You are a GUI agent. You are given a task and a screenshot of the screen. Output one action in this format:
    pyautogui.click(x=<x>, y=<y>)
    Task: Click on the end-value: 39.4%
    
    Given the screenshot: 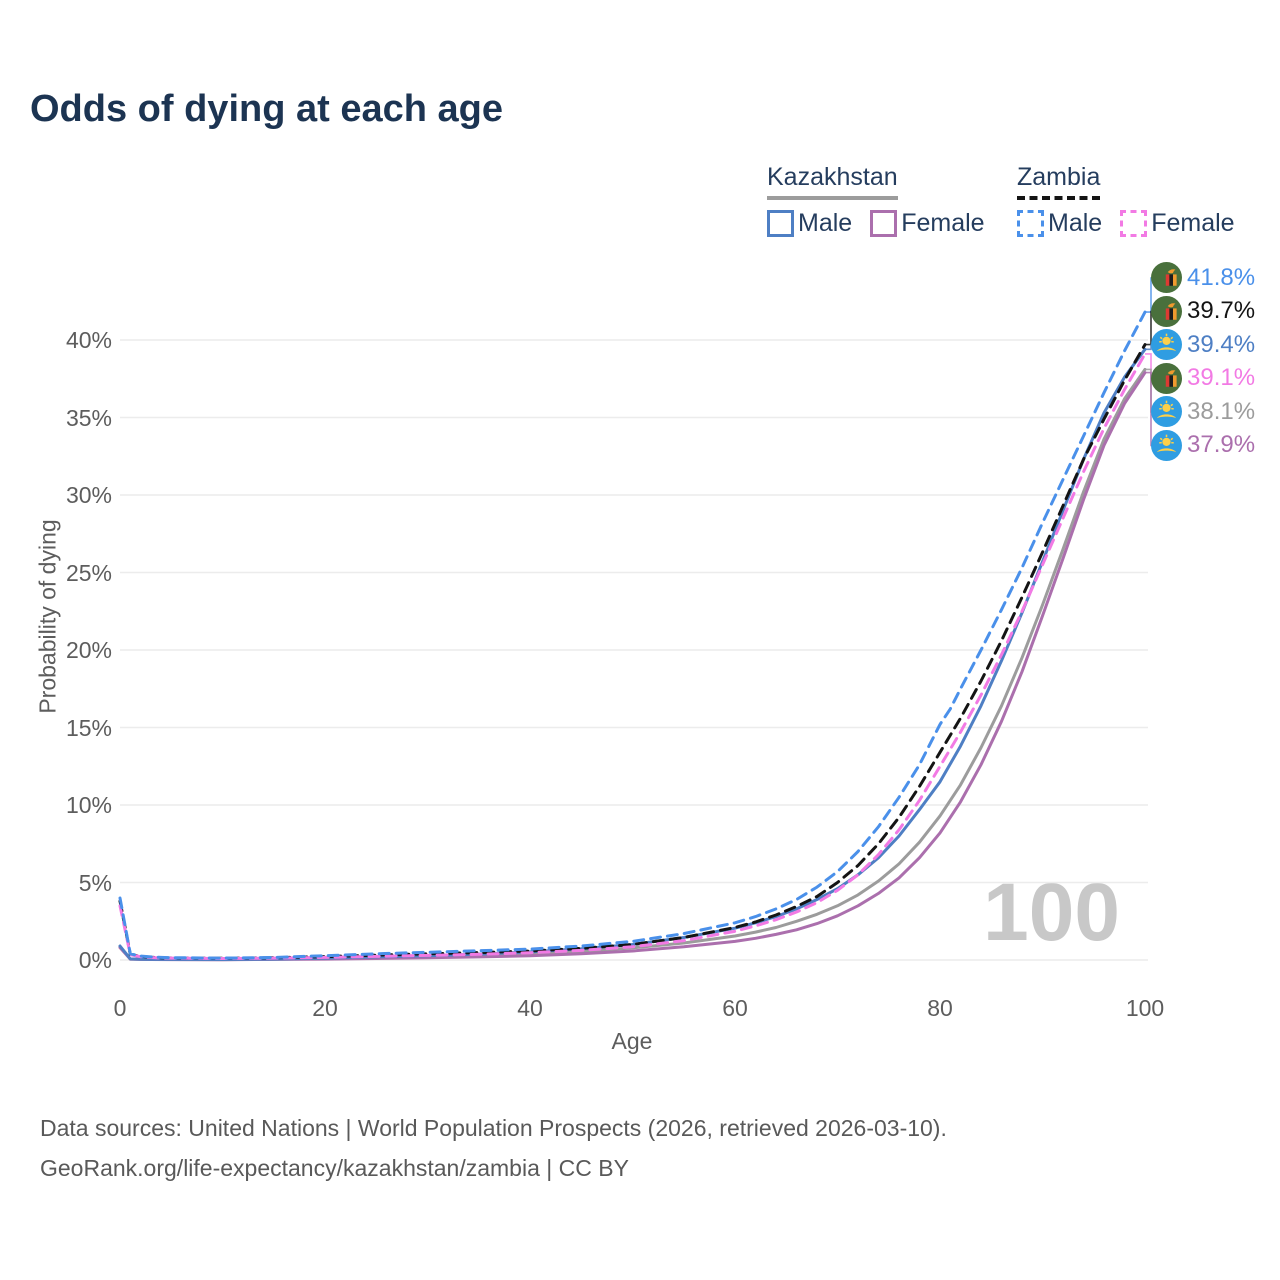 What is the action you would take?
    pyautogui.click(x=1221, y=344)
    